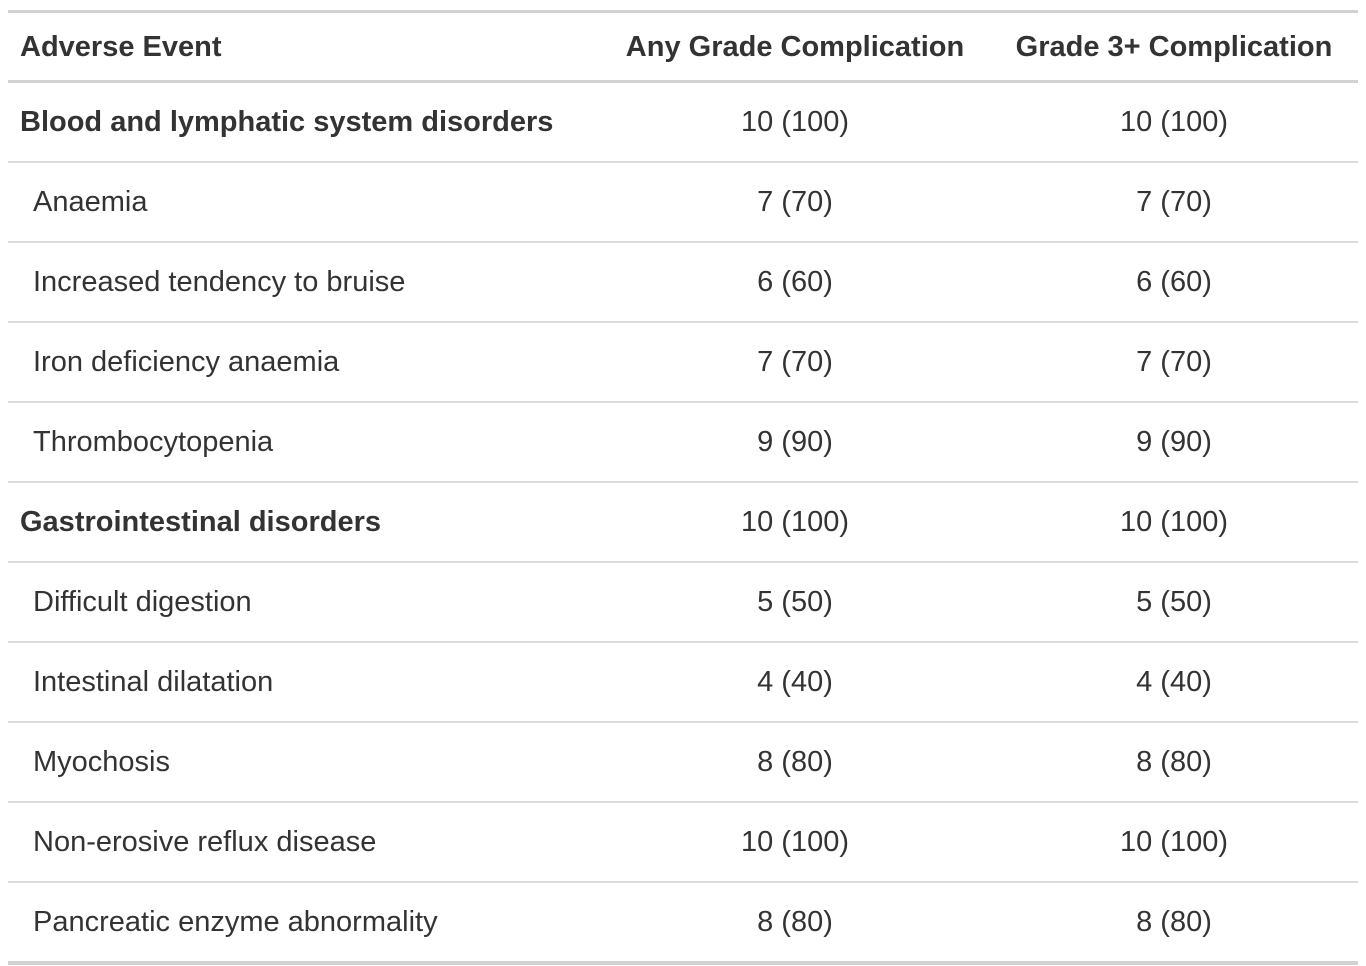 The image size is (1366, 966). I want to click on cell-any-grade: 4 (40), so click(795, 681).